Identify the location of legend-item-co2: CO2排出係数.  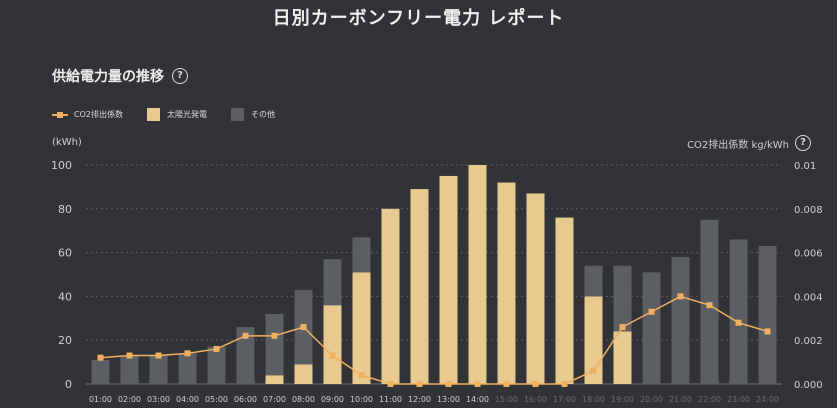
(87, 114).